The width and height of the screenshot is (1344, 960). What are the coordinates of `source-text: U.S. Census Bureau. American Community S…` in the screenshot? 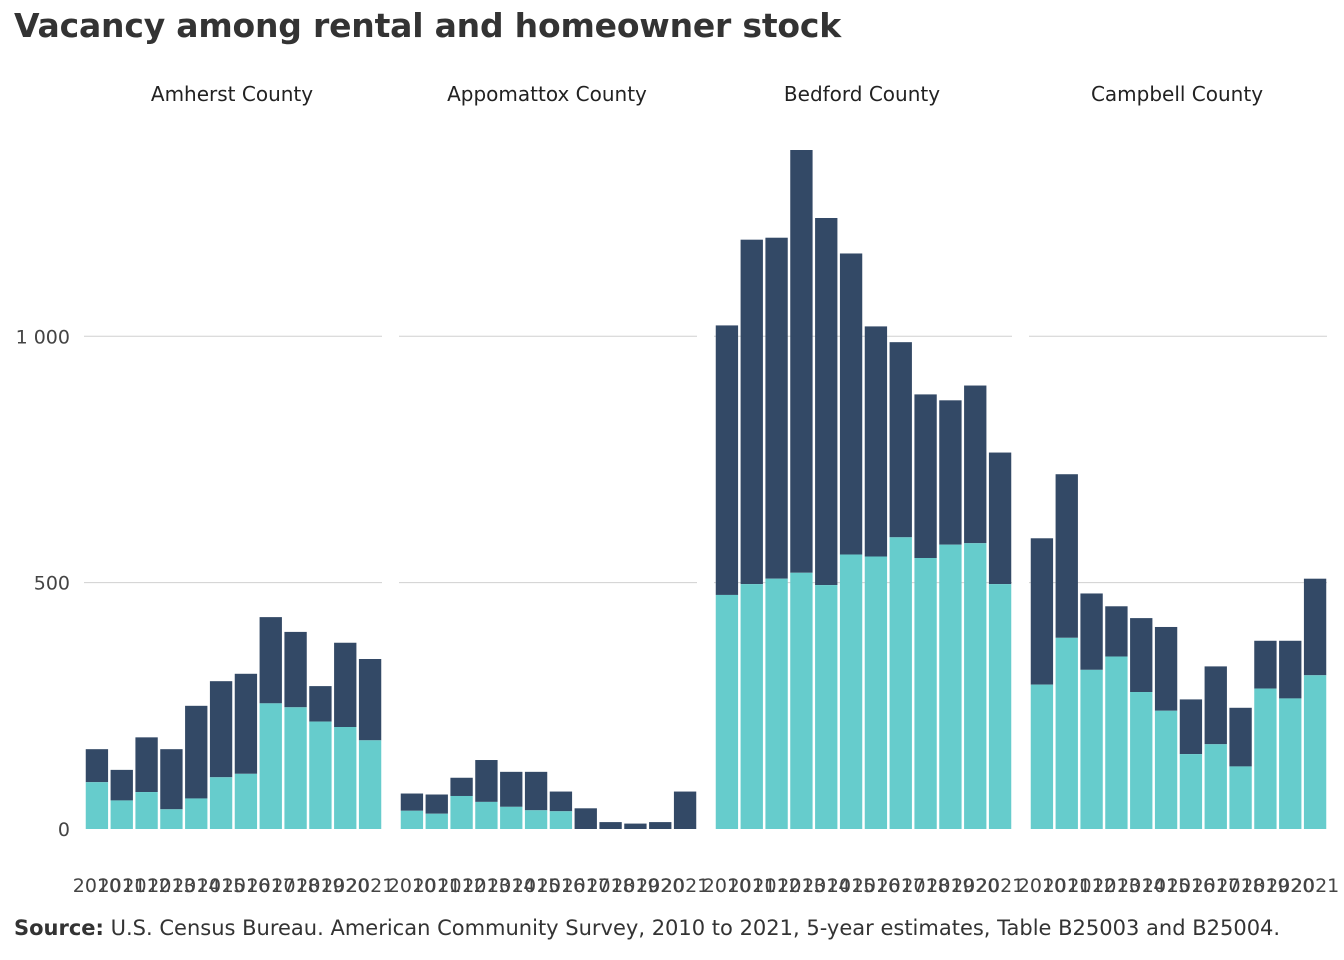 It's located at (695, 928).